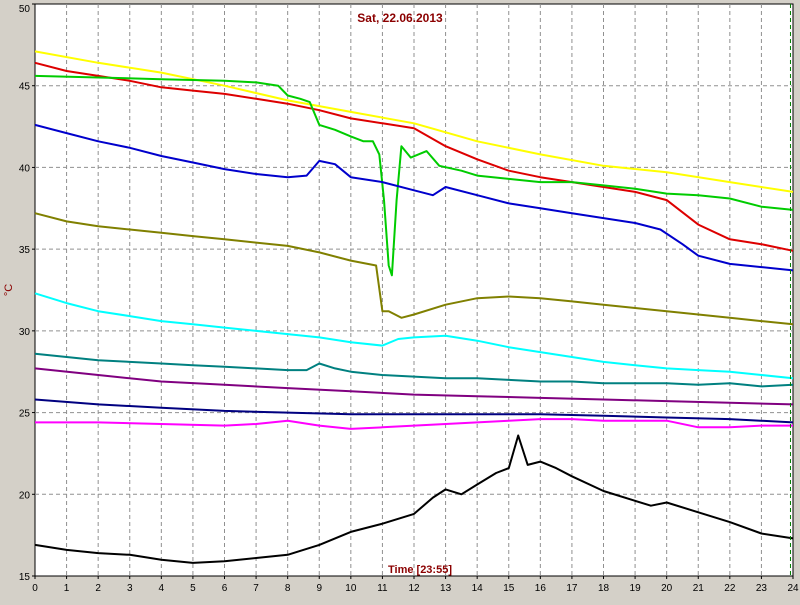 The image size is (800, 605). Describe the element at coordinates (25, 577) in the screenshot. I see `y-tick-label: 15` at that location.